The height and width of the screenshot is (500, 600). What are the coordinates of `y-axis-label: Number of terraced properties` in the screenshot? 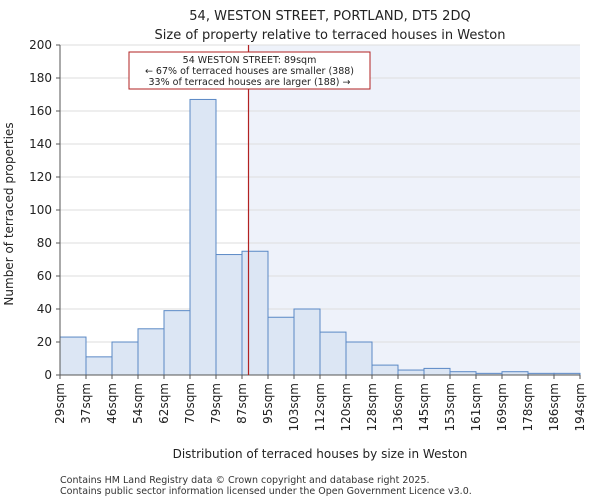 It's located at (9, 213).